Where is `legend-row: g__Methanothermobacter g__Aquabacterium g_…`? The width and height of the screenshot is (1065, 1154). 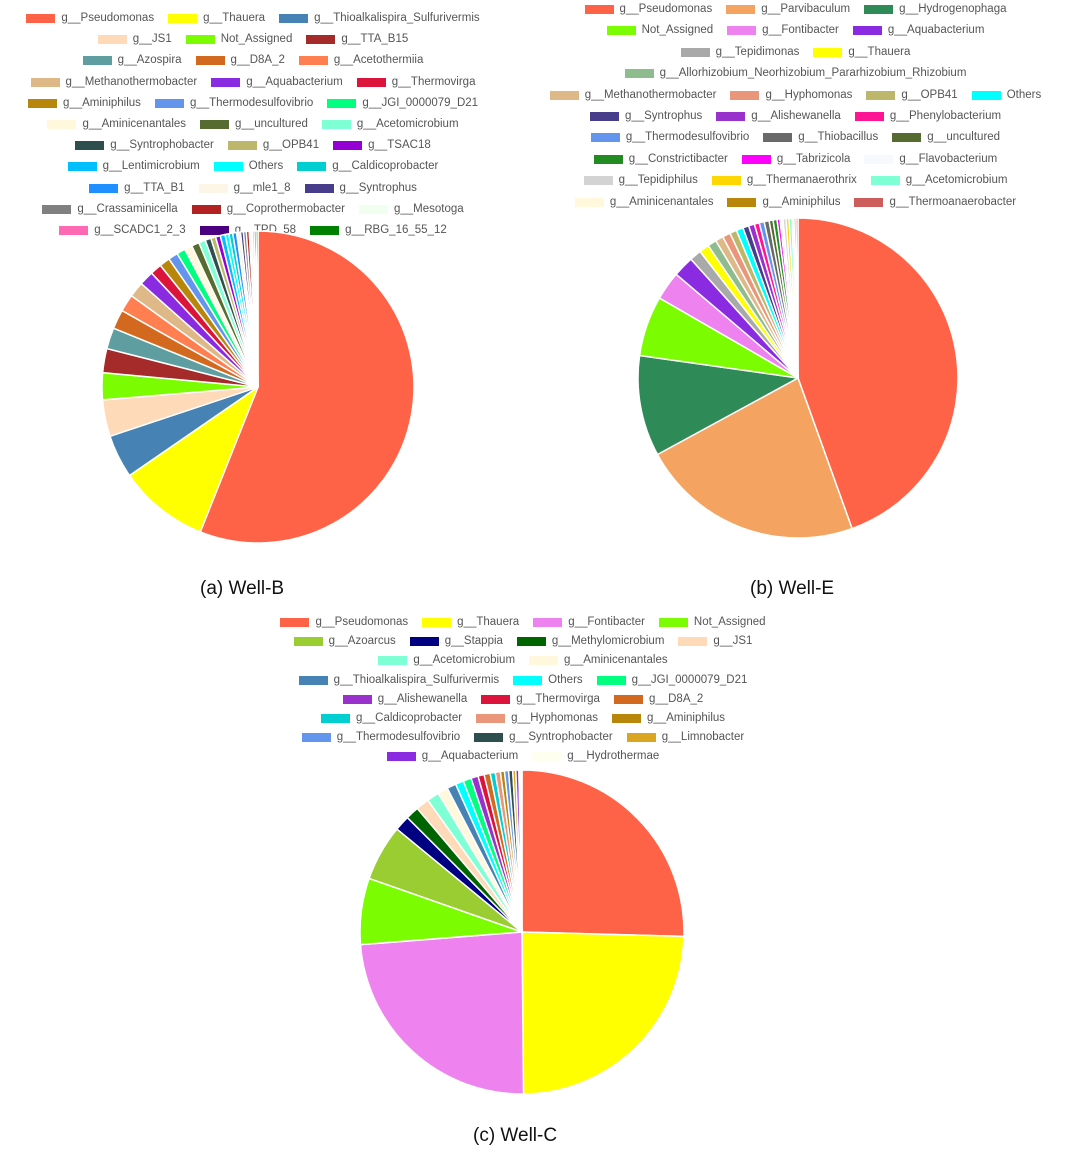 legend-row: g__Methanothermobacter g__Aquabacterium g_… is located at coordinates (260, 83).